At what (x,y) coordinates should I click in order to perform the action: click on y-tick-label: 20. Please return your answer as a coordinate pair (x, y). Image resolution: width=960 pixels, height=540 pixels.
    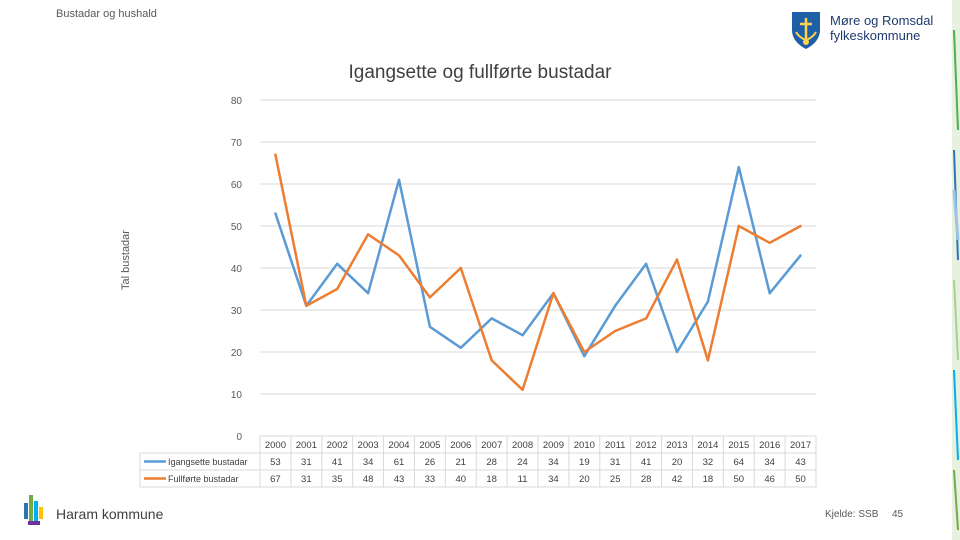
    Looking at the image, I should click on (237, 353).